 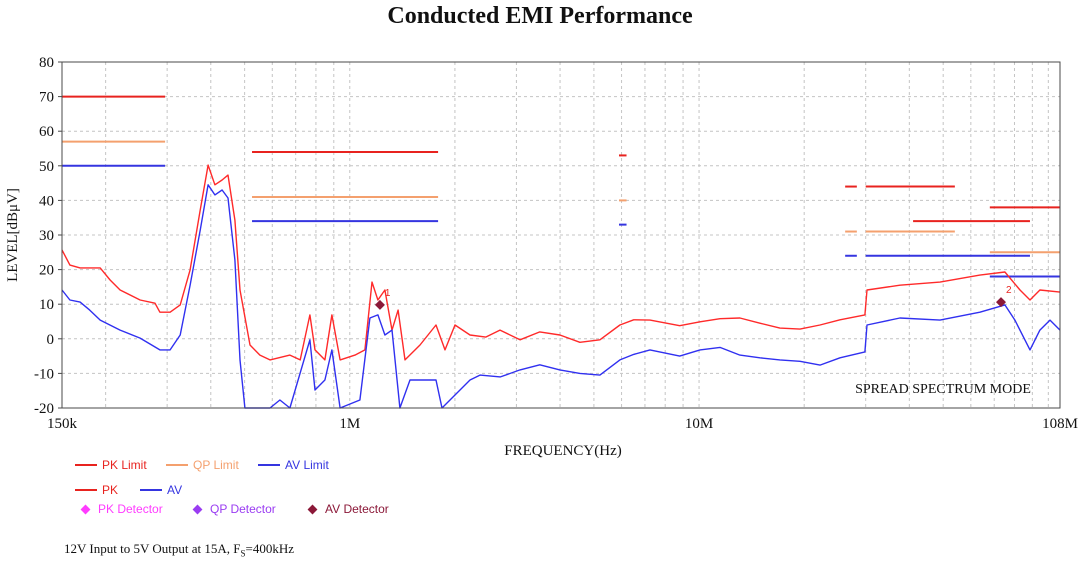 I want to click on y-tick-label: 50, so click(x=46, y=167).